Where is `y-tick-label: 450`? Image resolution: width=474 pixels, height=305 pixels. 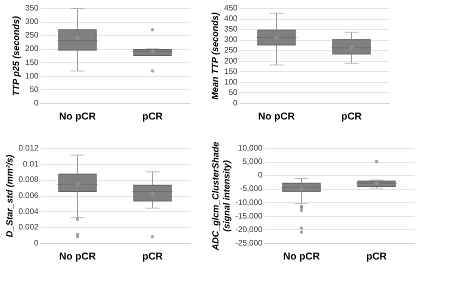
y-tick-label: 450 is located at coordinates (231, 8).